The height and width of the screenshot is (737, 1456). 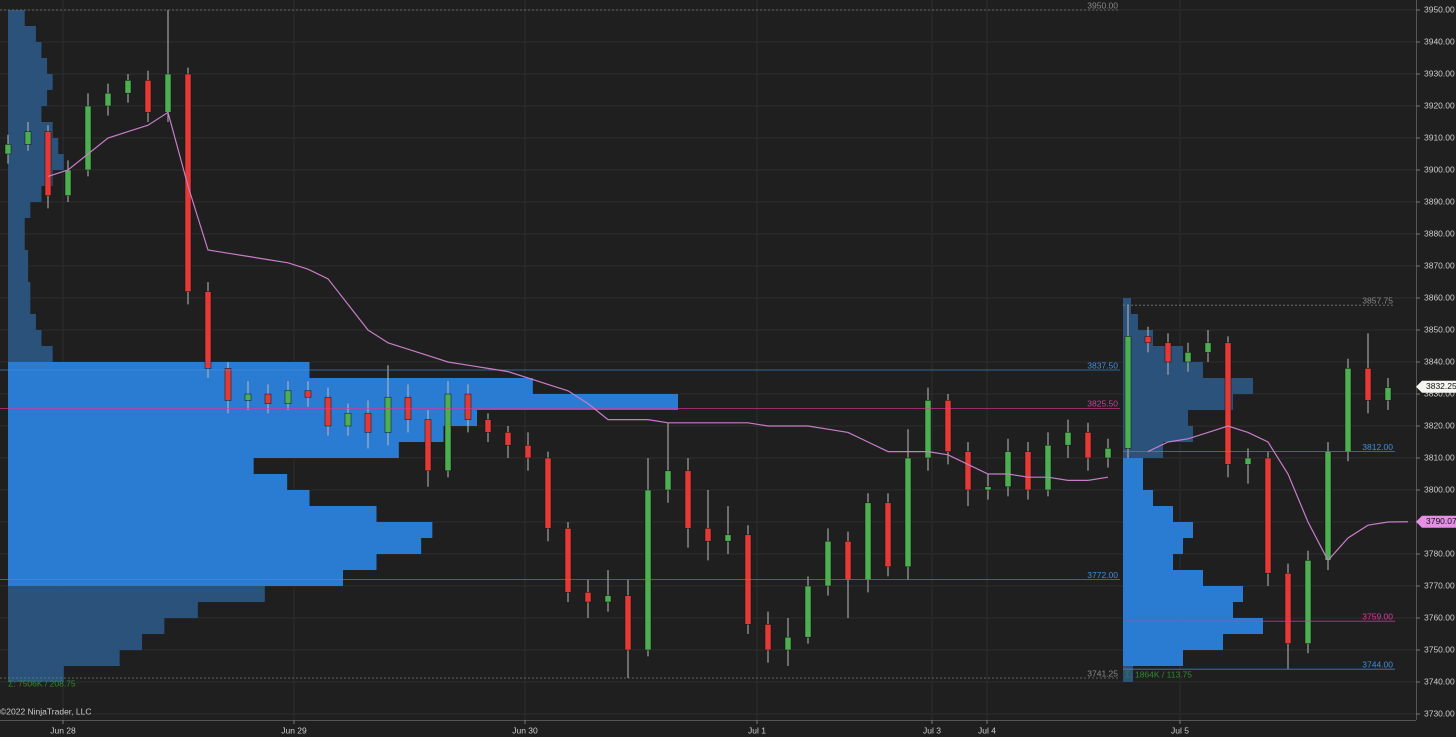 I want to click on x-tick-label: Jul 3, so click(x=932, y=730).